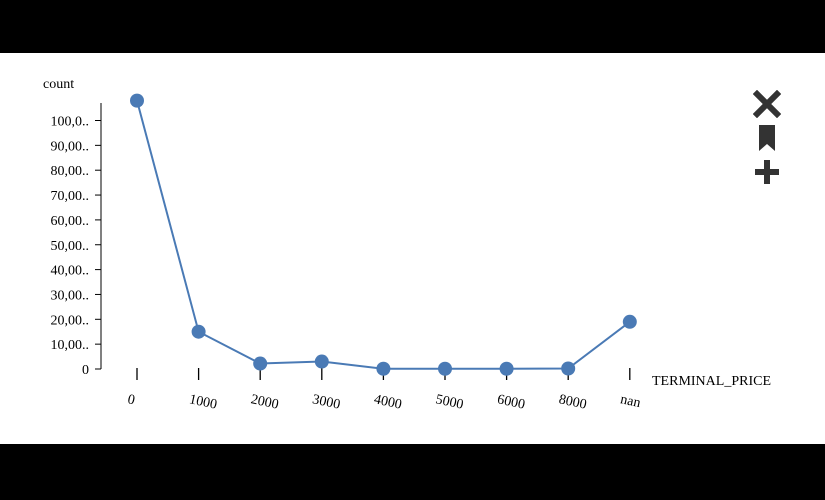 Image resolution: width=825 pixels, height=500 pixels. I want to click on x-tick-label: 8000, so click(572, 402).